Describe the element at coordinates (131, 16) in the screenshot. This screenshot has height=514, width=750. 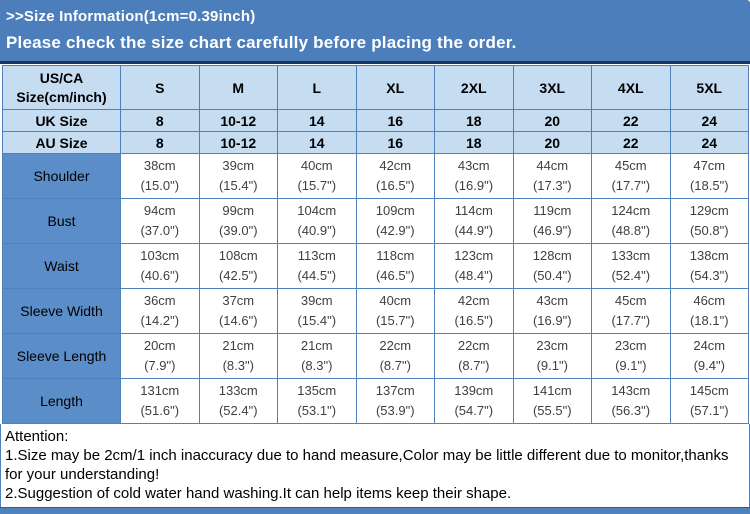
I see `banner-title: >>Size Information(1cm=0.39inch)` at that location.